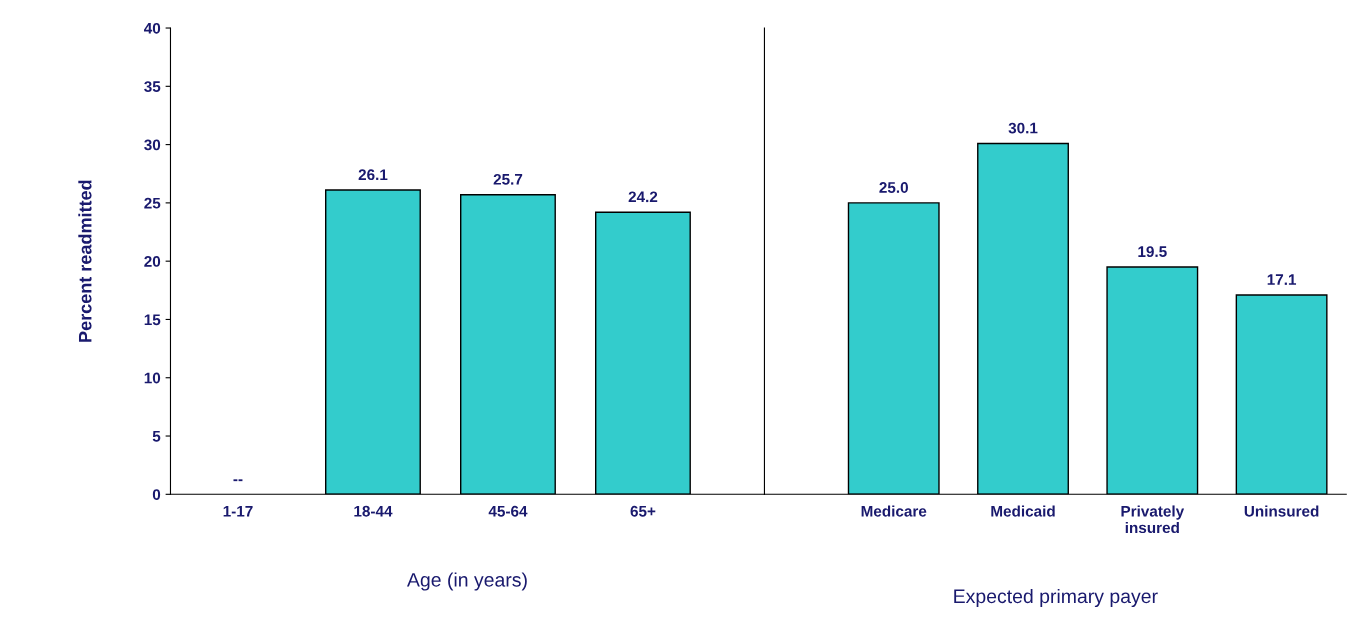  Describe the element at coordinates (1056, 598) in the screenshot. I see `x-axis-title: Expected primary payer` at that location.